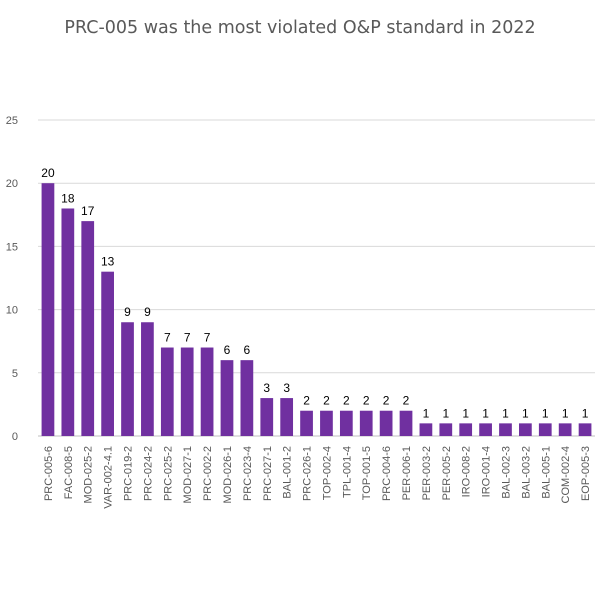 The width and height of the screenshot is (600, 600). I want to click on x-tick-label: PRC-023-4, so click(248, 473).